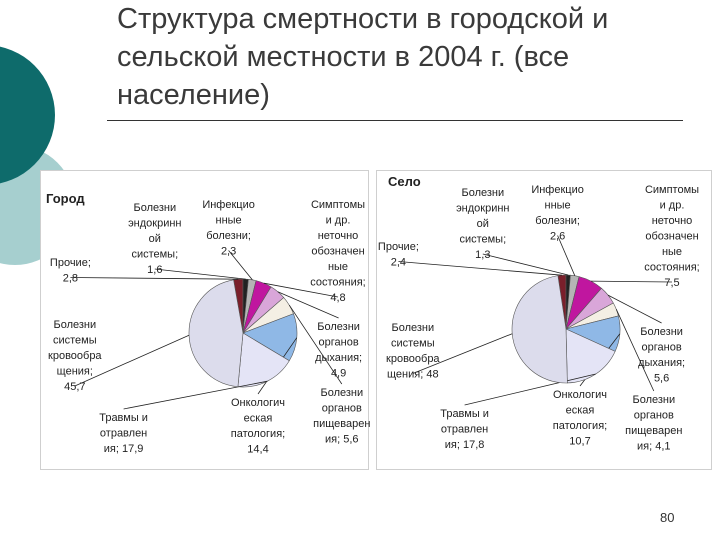 This screenshot has width=720, height=540. I want to click on slice-label-circulatory: Болезни системы кровообра щения; 48, so click(413, 351).